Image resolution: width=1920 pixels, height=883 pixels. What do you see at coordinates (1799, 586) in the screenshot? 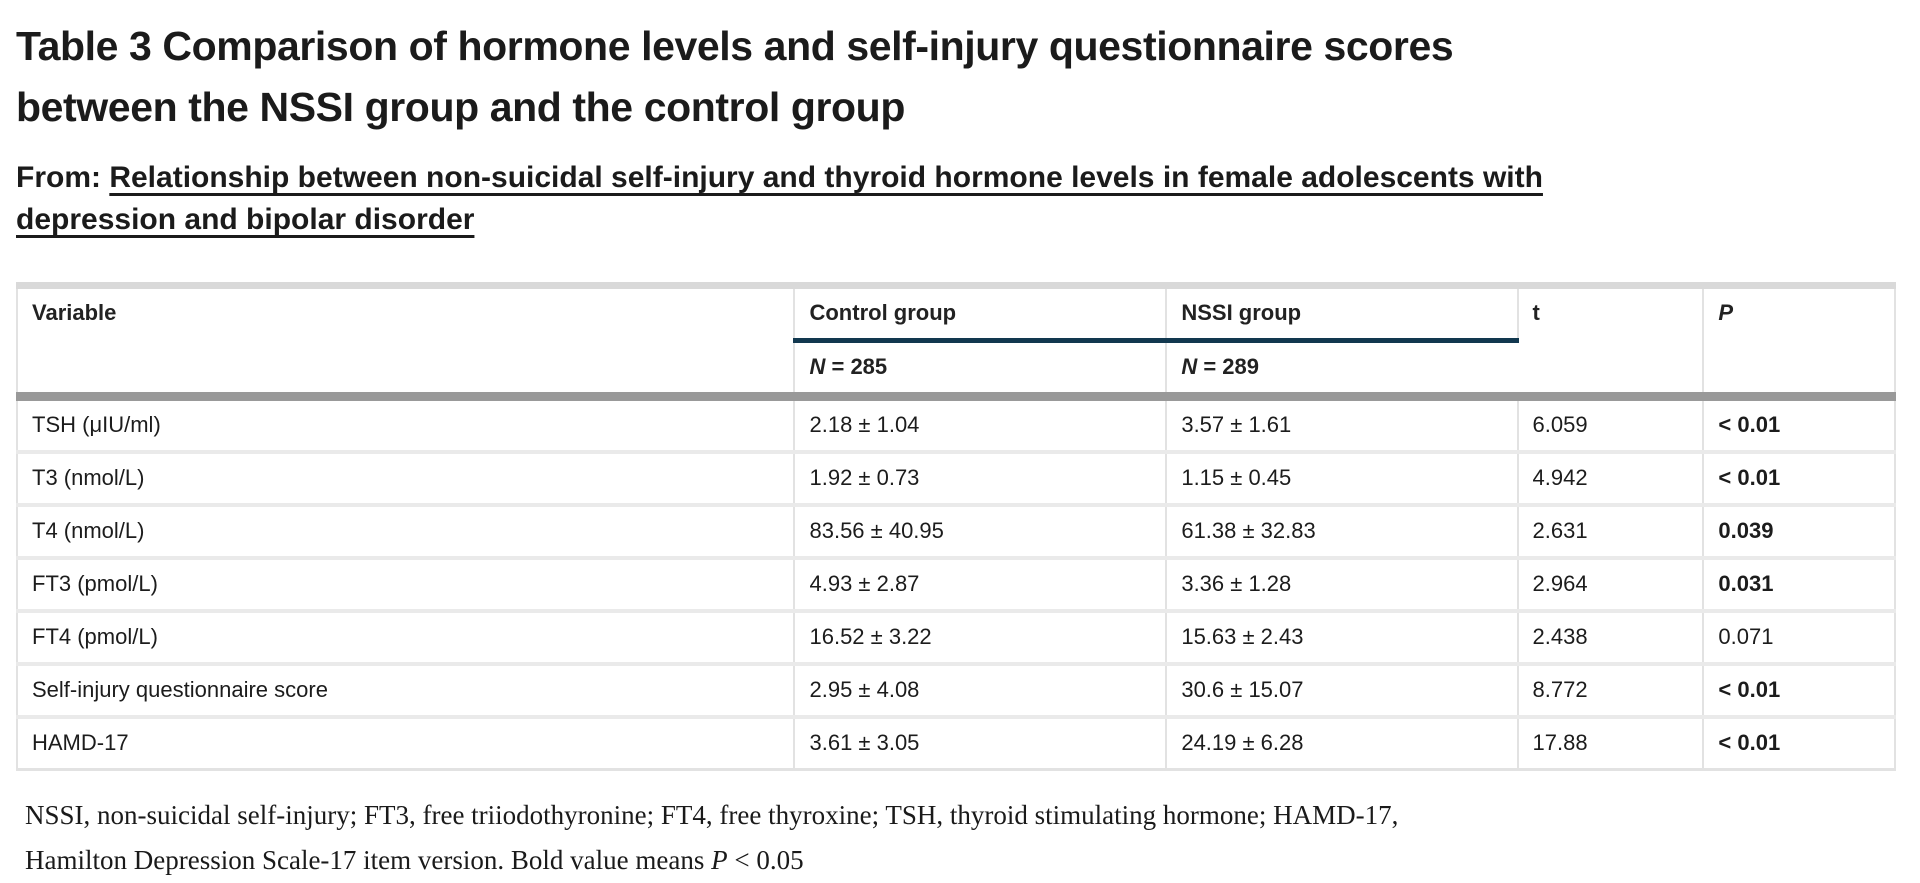
I see `cell-p: 0.031` at bounding box center [1799, 586].